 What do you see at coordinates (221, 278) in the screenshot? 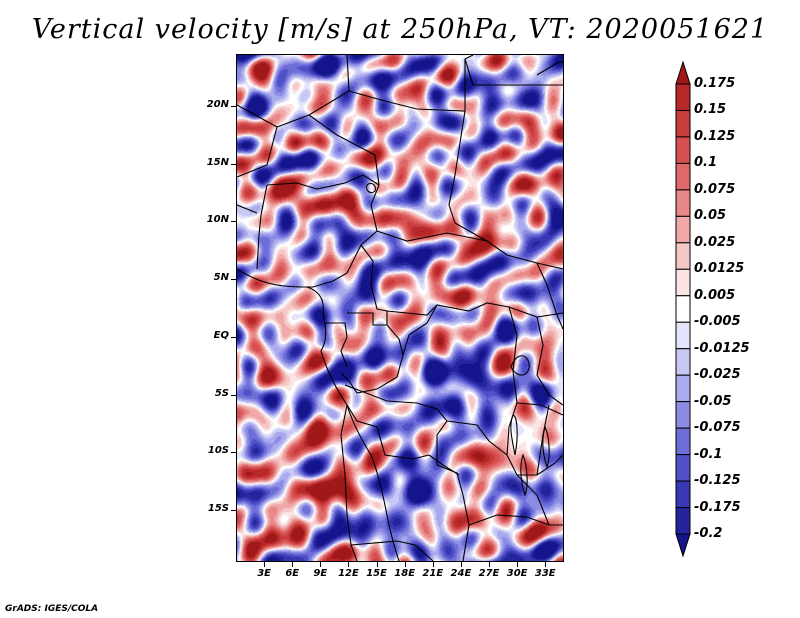
I see `latitude-label: 5N` at bounding box center [221, 278].